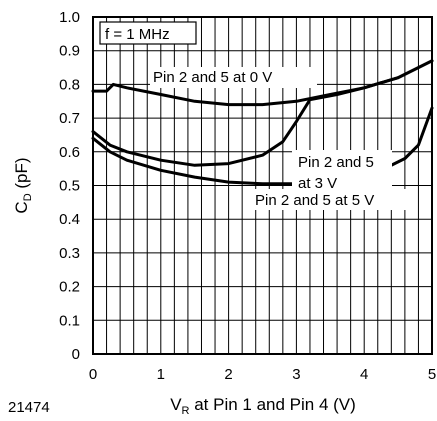 This screenshot has height=421, width=437. I want to click on x-tick-label: 3, so click(296, 374).